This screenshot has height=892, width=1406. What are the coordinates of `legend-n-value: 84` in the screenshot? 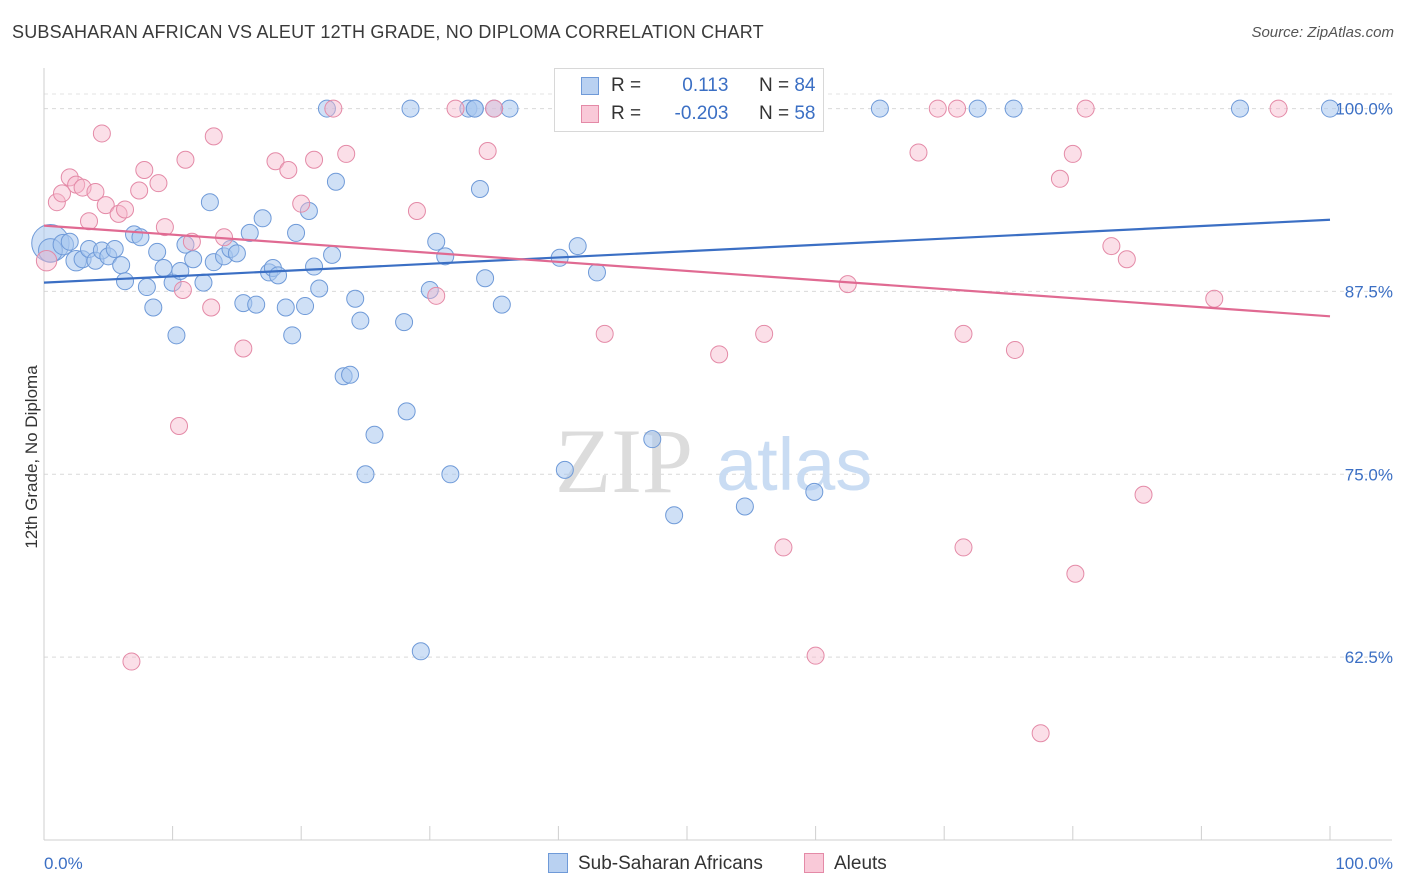 It's located at (805, 85).